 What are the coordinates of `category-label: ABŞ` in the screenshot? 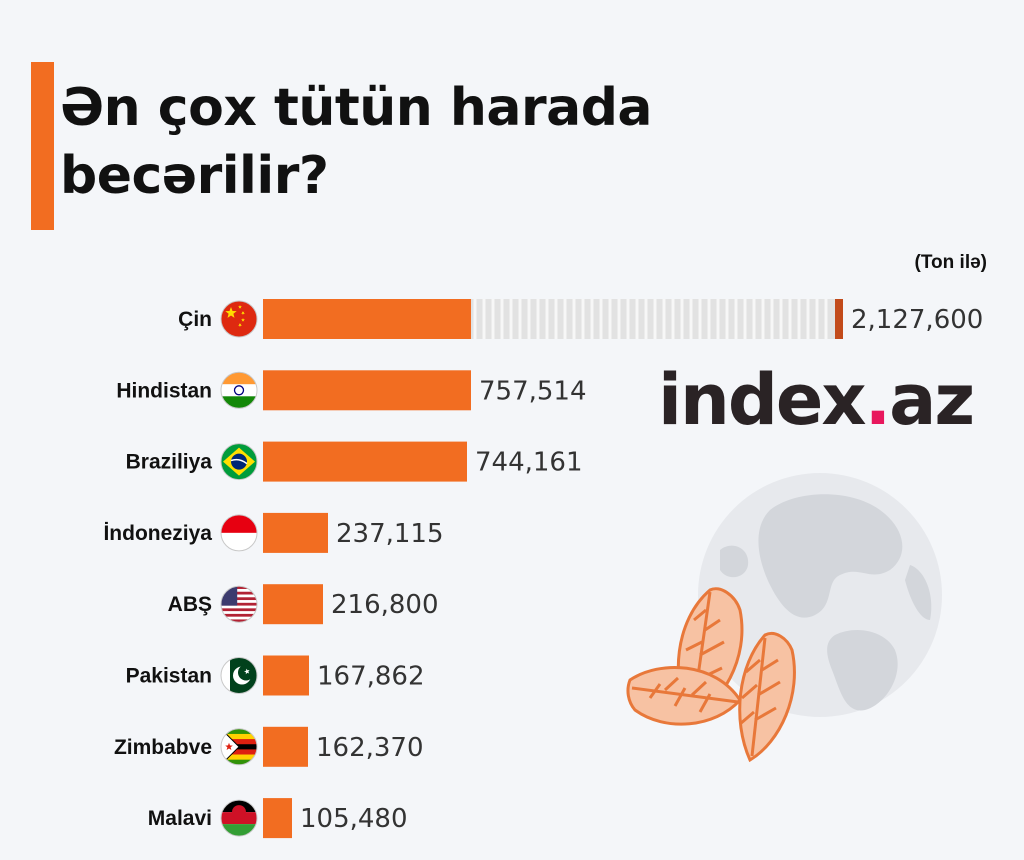 It's located at (190, 604).